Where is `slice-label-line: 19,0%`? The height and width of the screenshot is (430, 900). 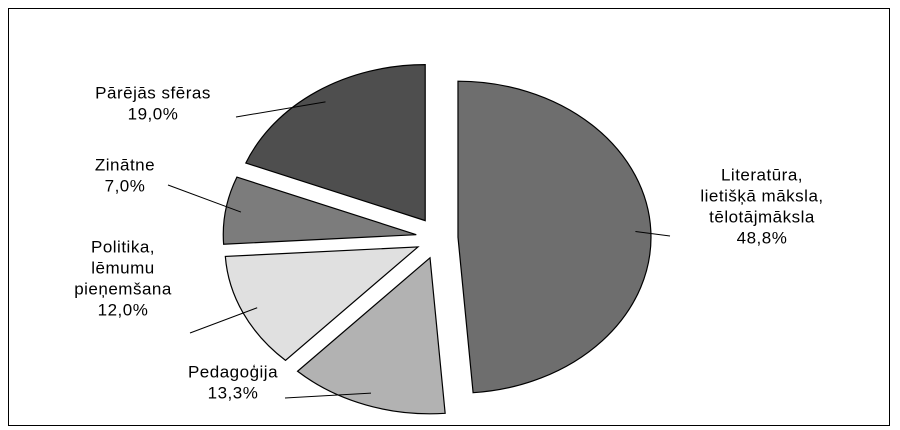 slice-label-line: 19,0% is located at coordinates (153, 114).